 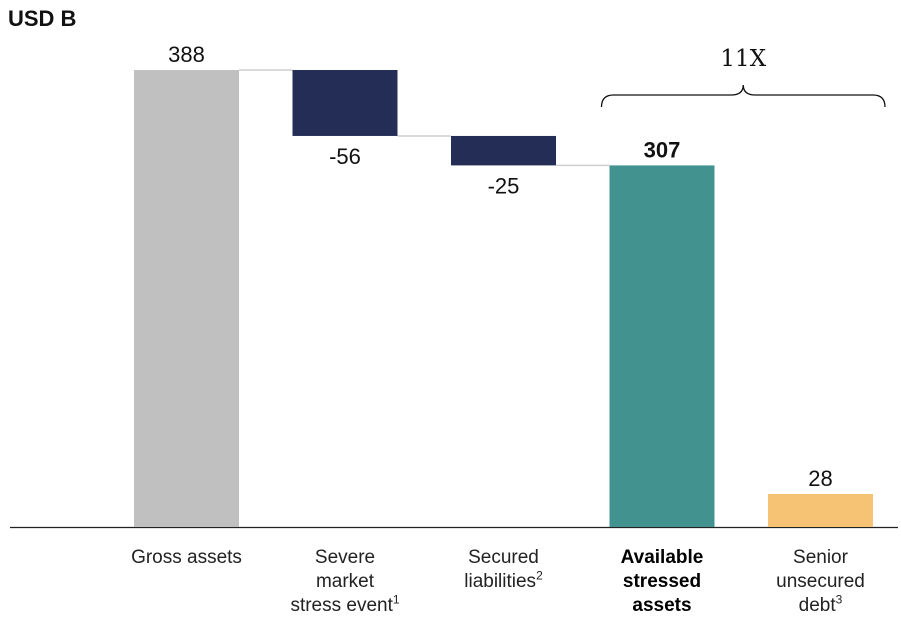 I want to click on category-label-line: stressed, so click(x=662, y=581).